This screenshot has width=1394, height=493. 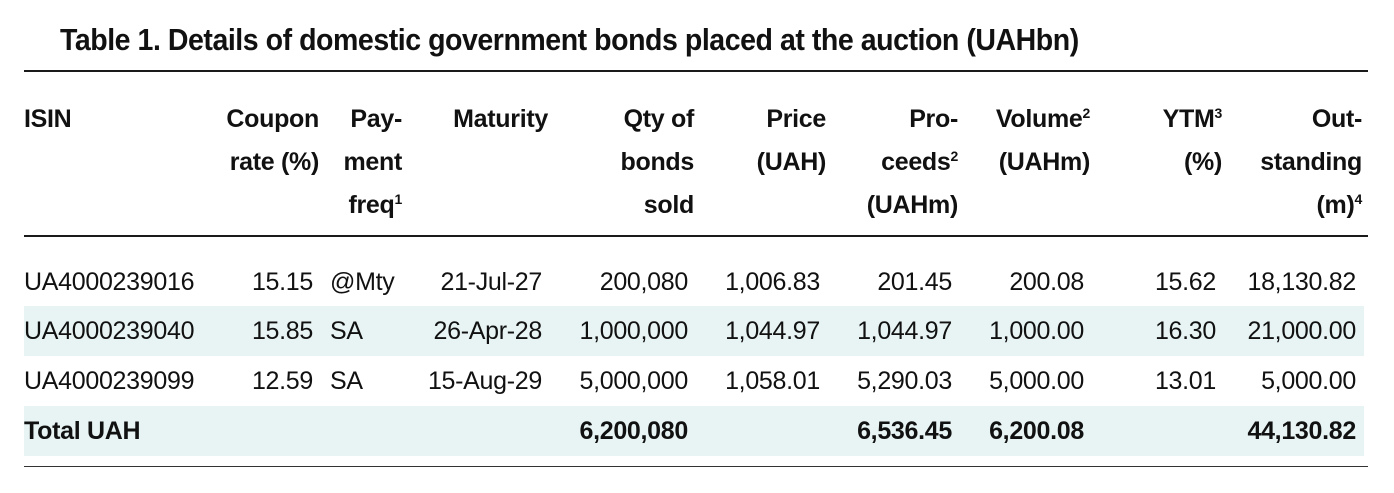 What do you see at coordinates (500, 119) in the screenshot?
I see `header-maturity: Maturity` at bounding box center [500, 119].